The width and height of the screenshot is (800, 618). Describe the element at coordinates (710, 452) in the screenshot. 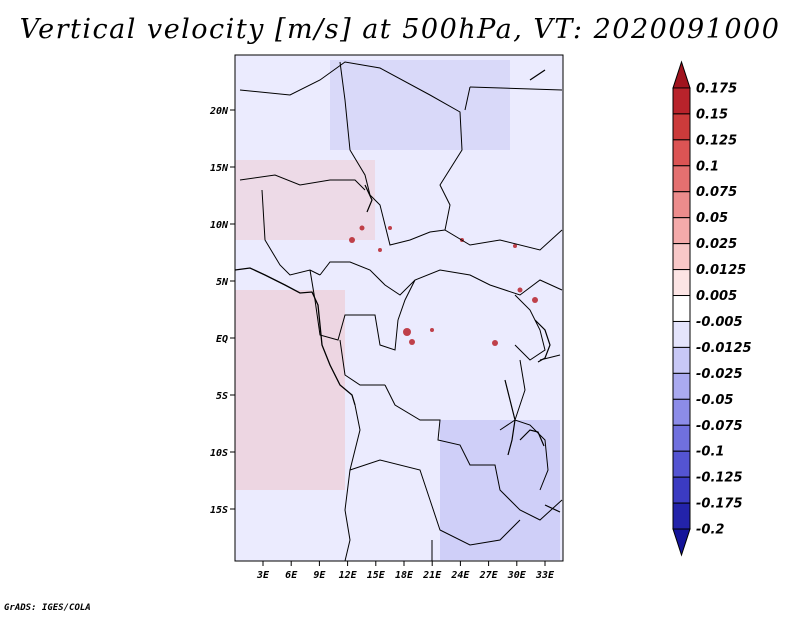

I see `colorbar-label: -0.1` at that location.